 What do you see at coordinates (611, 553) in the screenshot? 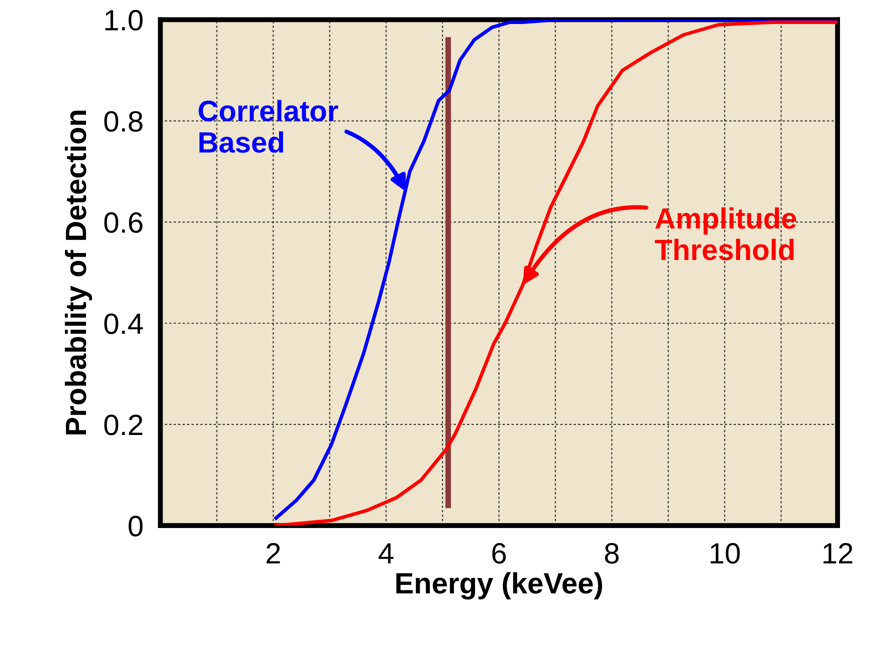
I see `x-tick-label: 8` at bounding box center [611, 553].